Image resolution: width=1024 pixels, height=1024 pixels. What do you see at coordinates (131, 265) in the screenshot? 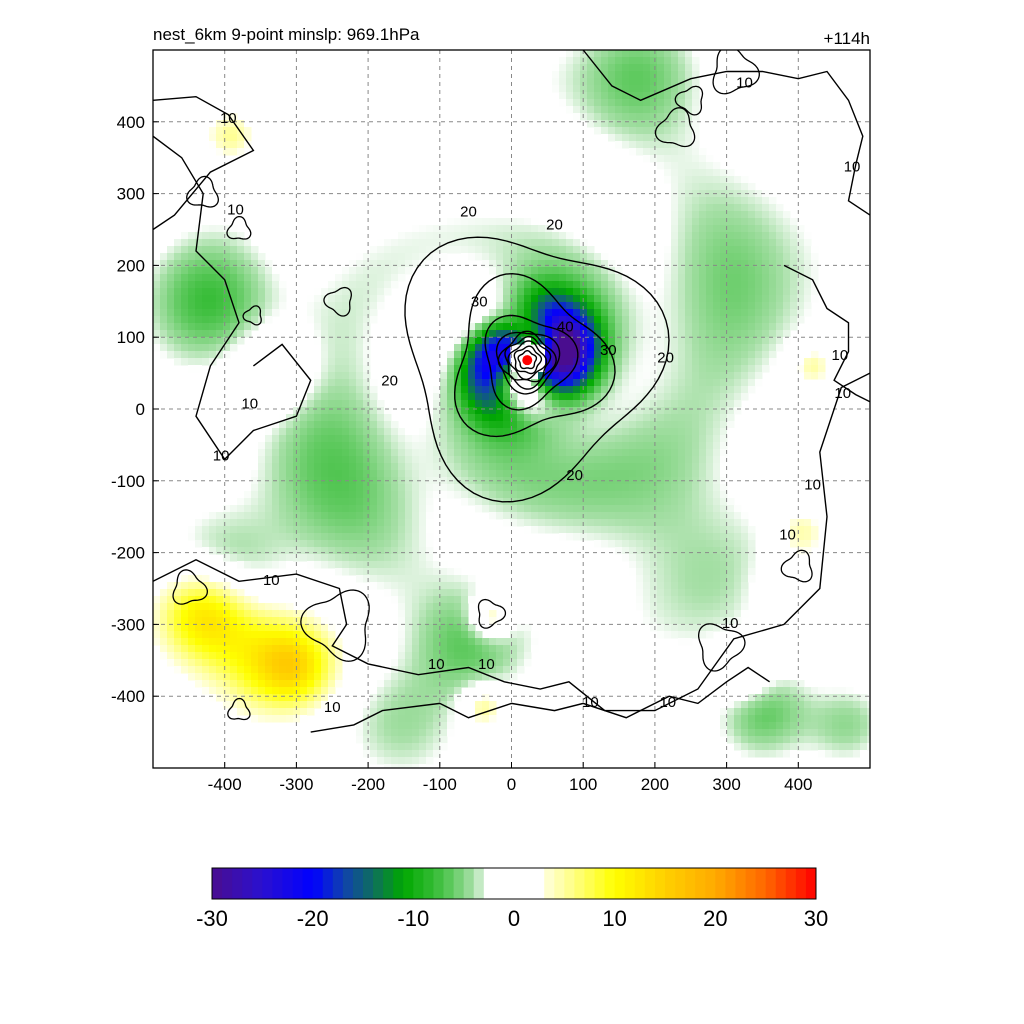
I see `y-tick-label: 200` at bounding box center [131, 265].